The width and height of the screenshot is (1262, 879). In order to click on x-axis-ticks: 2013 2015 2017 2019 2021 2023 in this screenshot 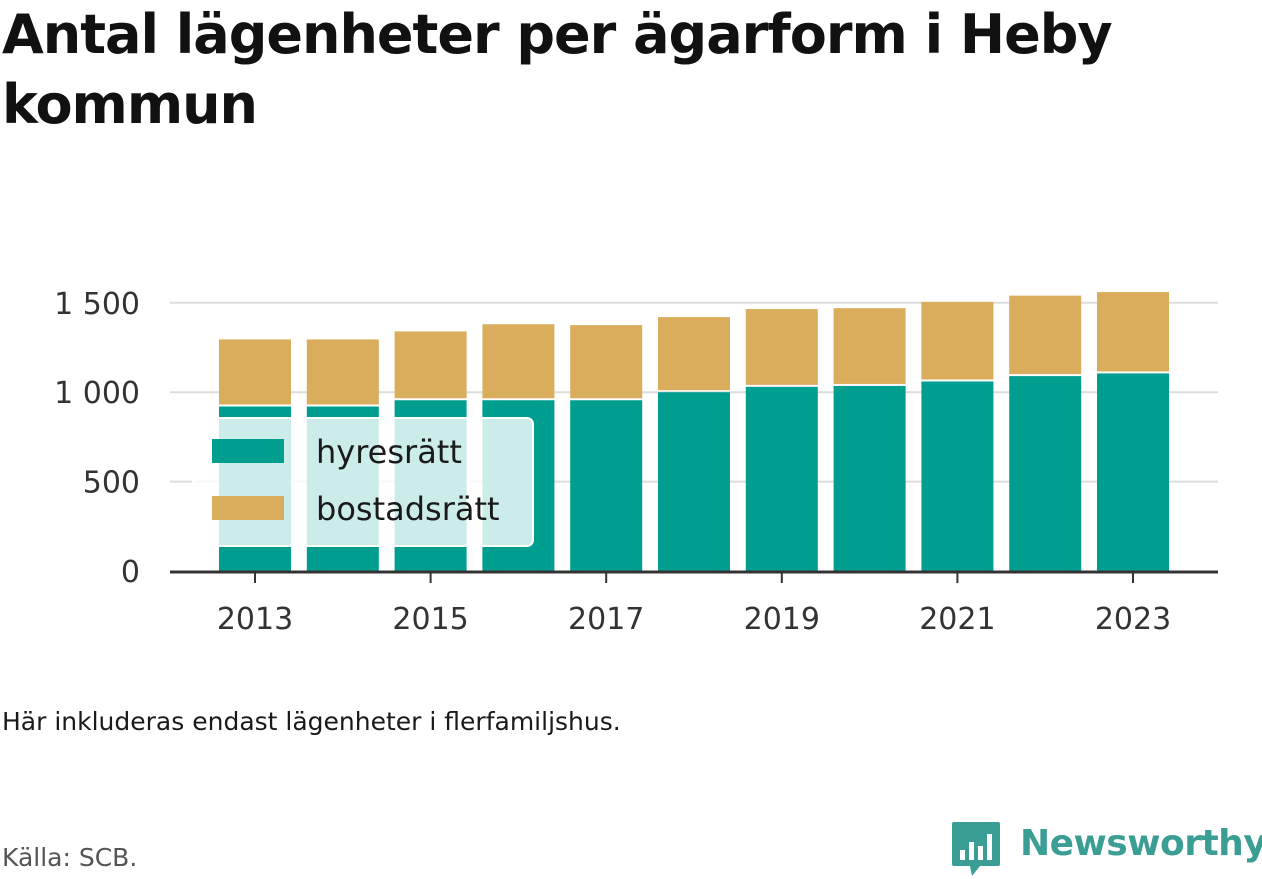, I will do `click(694, 605)`.